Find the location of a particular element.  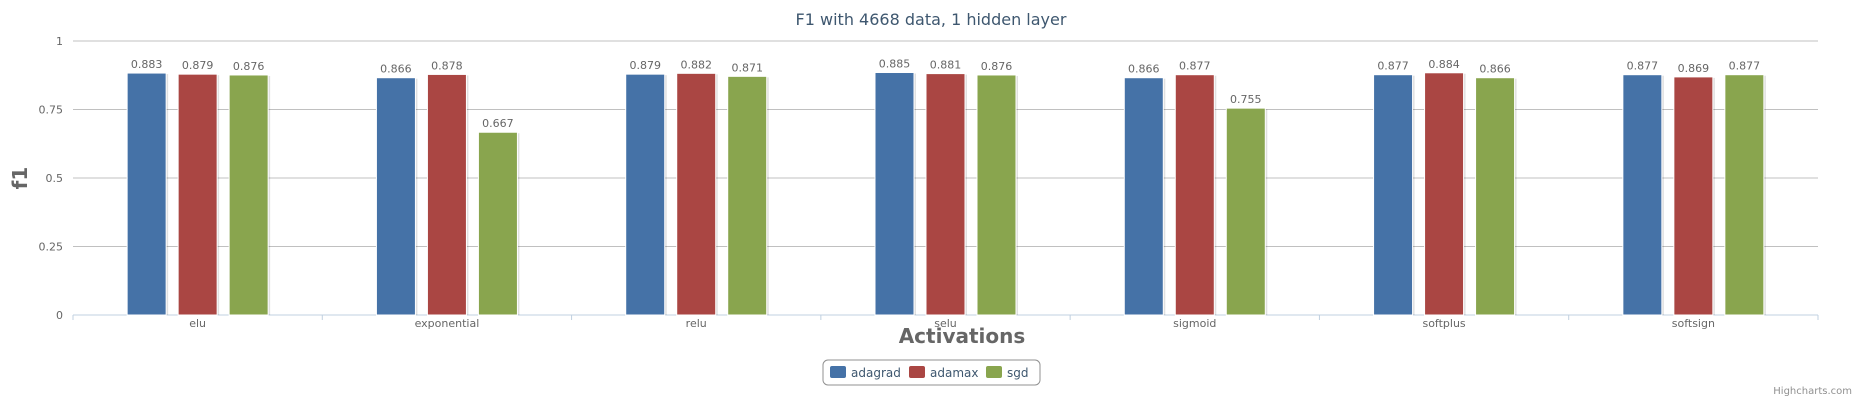

legend-label: adagrad is located at coordinates (876, 373).